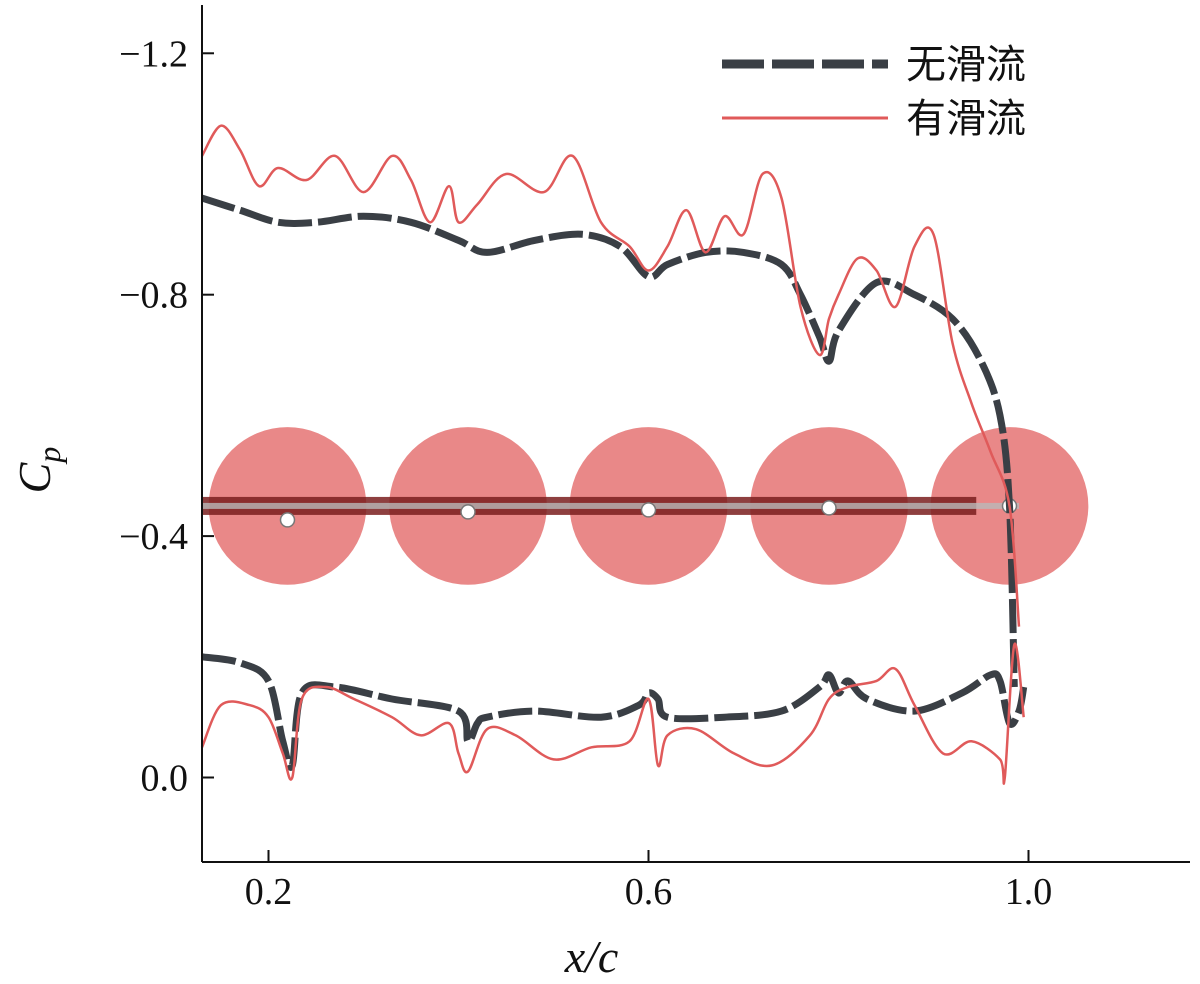 The width and height of the screenshot is (1200, 984). Describe the element at coordinates (649, 892) in the screenshot. I see `x-tick-label: 0.6` at that location.